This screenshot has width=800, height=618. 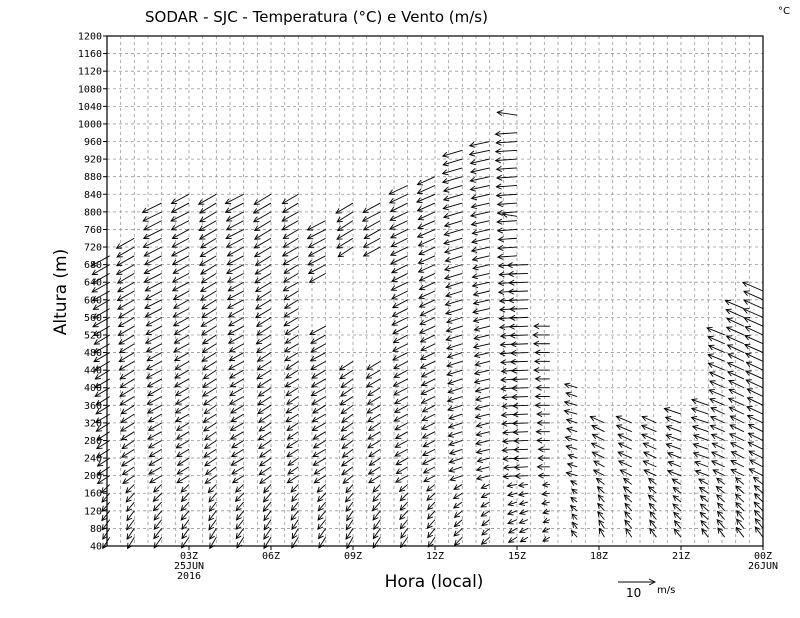 What do you see at coordinates (271, 556) in the screenshot?
I see `x-tick-label: 06Z` at bounding box center [271, 556].